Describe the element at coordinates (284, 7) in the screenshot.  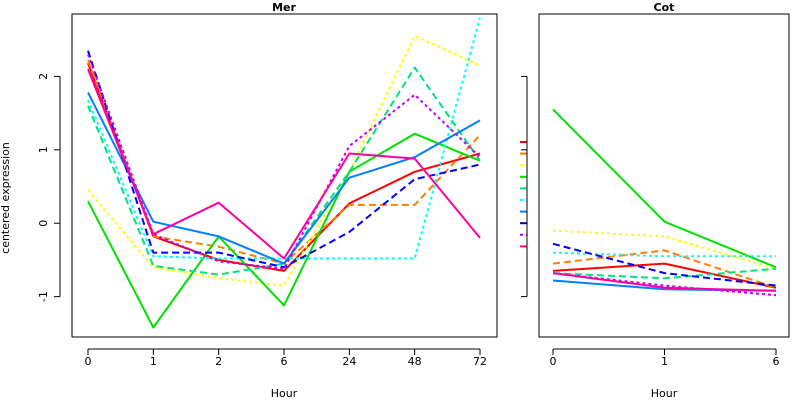
I see `panel-mer-title: Mer` at that location.